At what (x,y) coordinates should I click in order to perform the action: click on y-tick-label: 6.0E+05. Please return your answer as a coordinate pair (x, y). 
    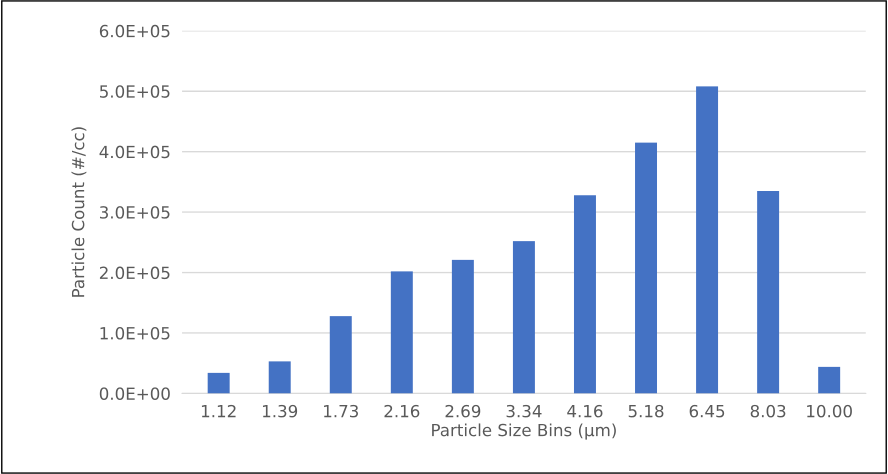
    Looking at the image, I should click on (135, 31).